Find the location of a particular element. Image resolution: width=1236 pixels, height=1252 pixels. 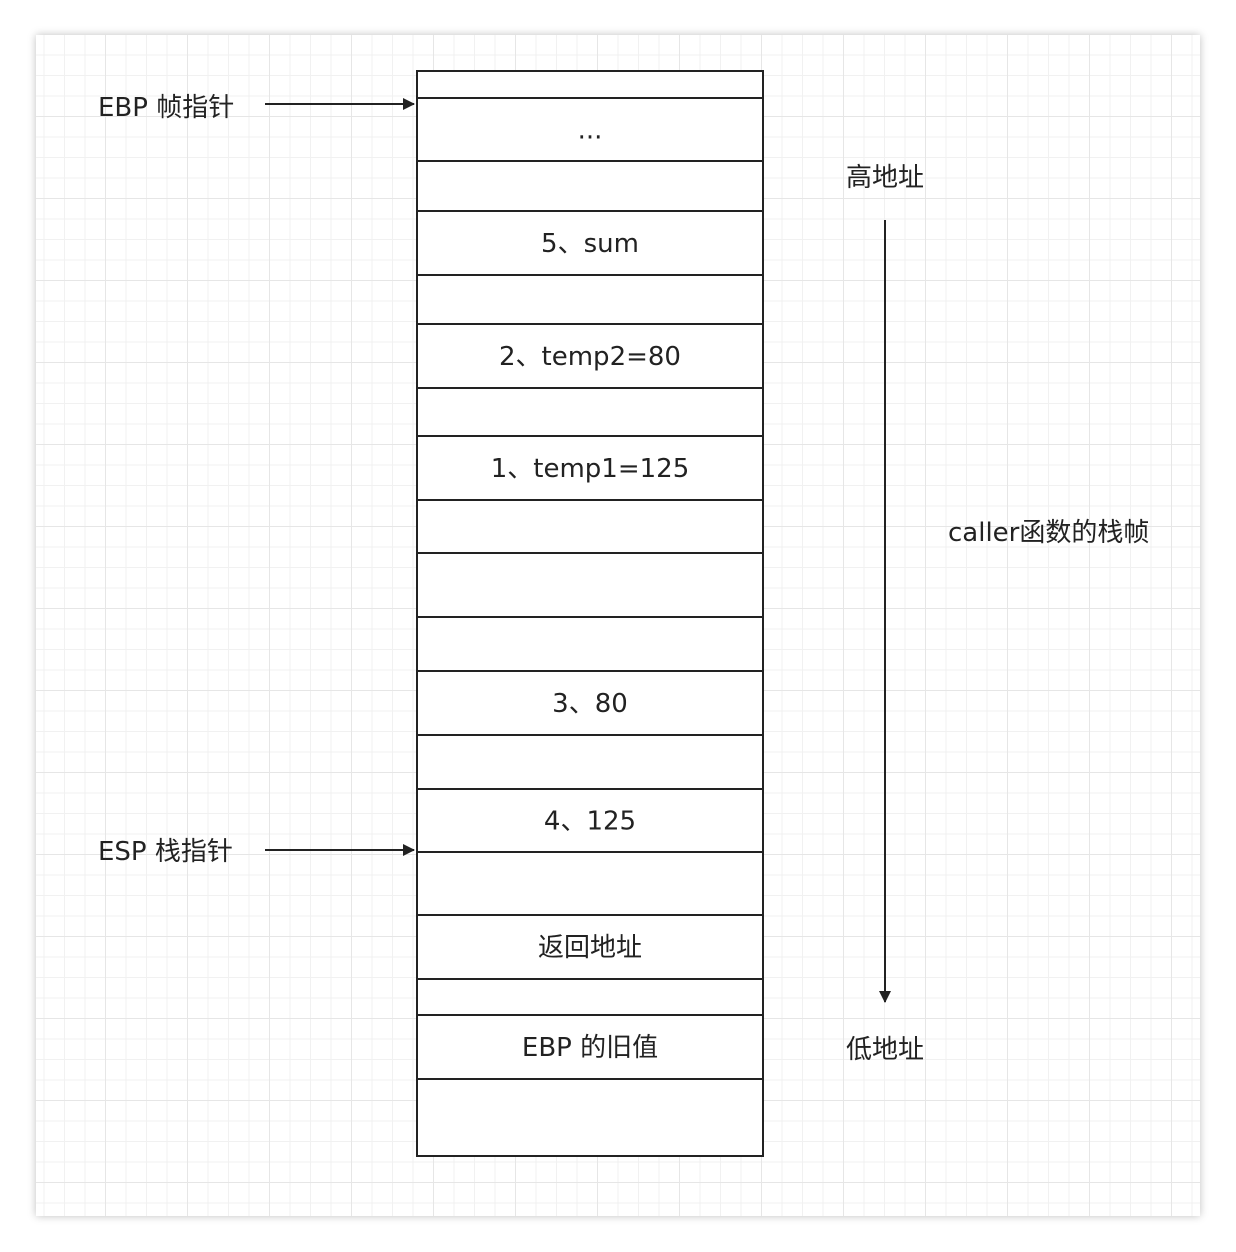

stack-cell-old-ebp is located at coordinates (590, 1047).